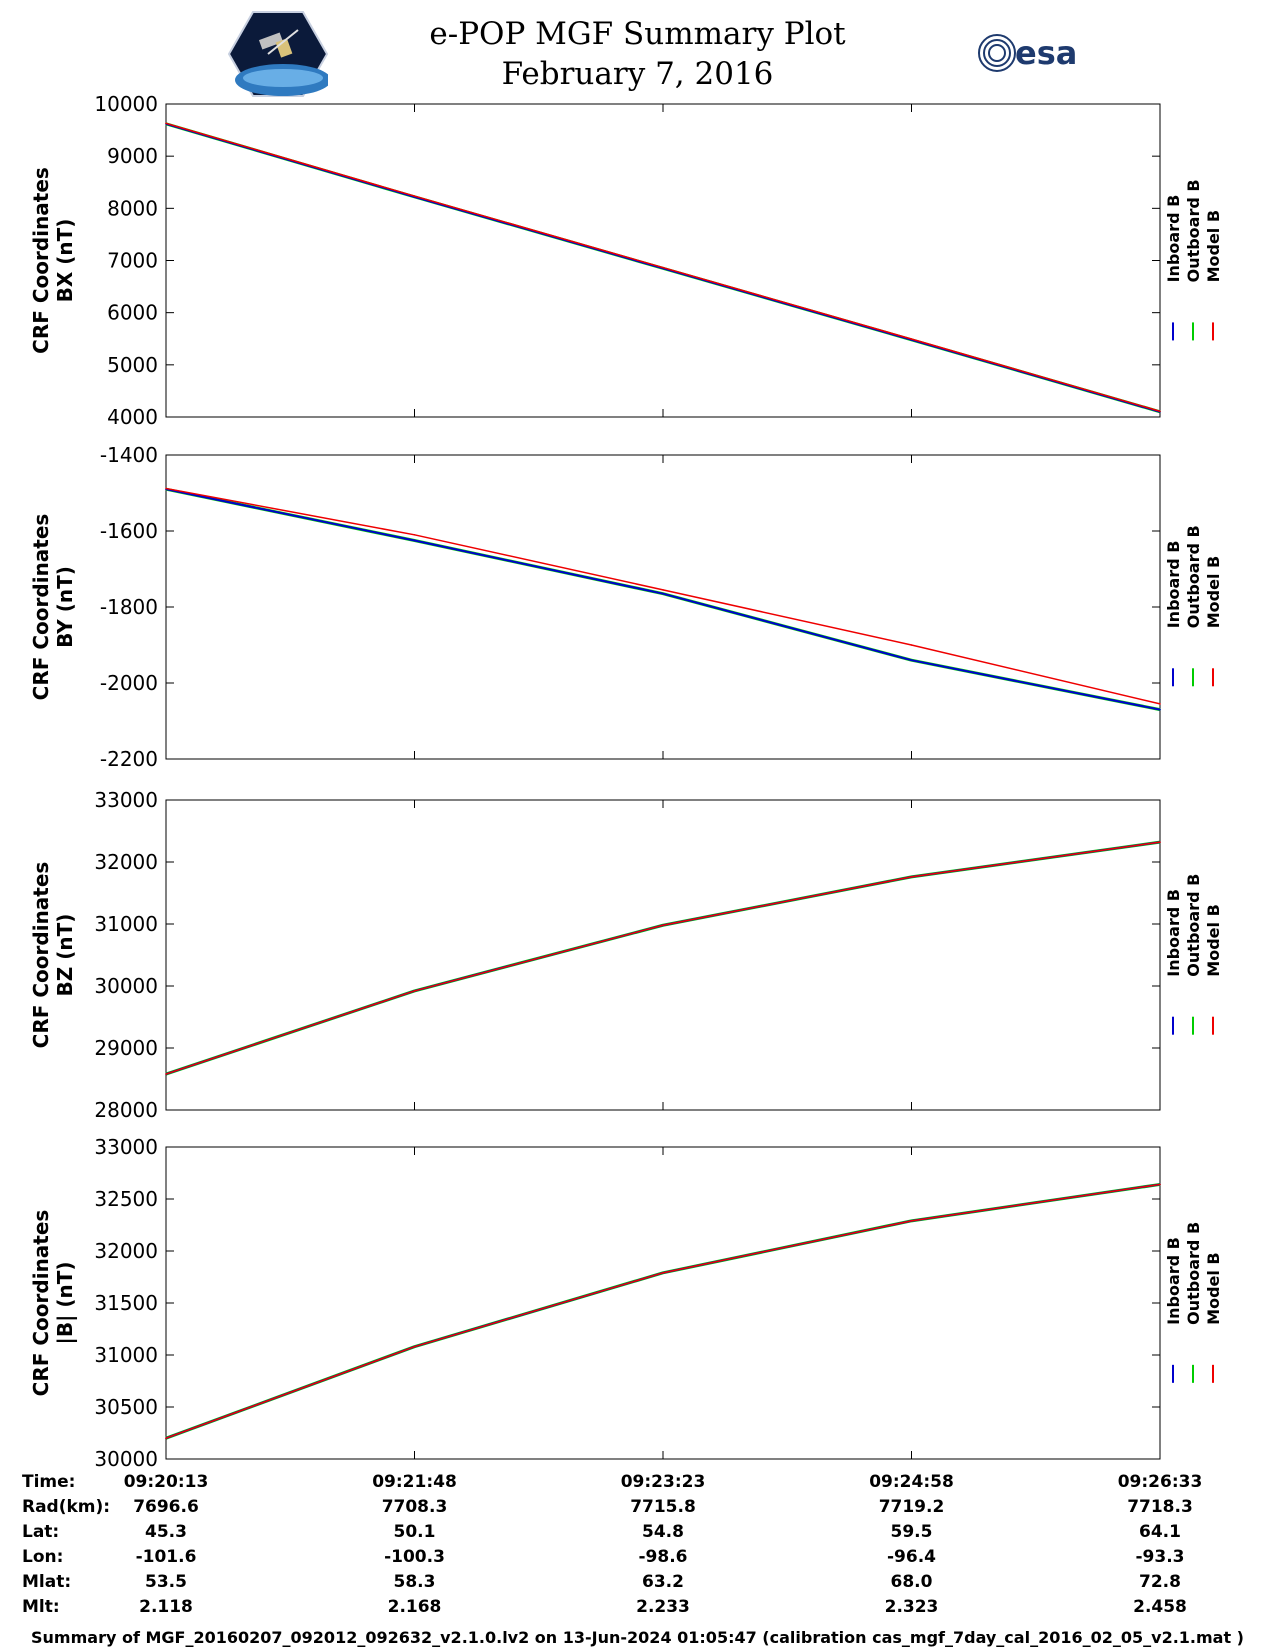  Describe the element at coordinates (663, 1582) in the screenshot. I see `orbit-row-value: 63.2` at that location.